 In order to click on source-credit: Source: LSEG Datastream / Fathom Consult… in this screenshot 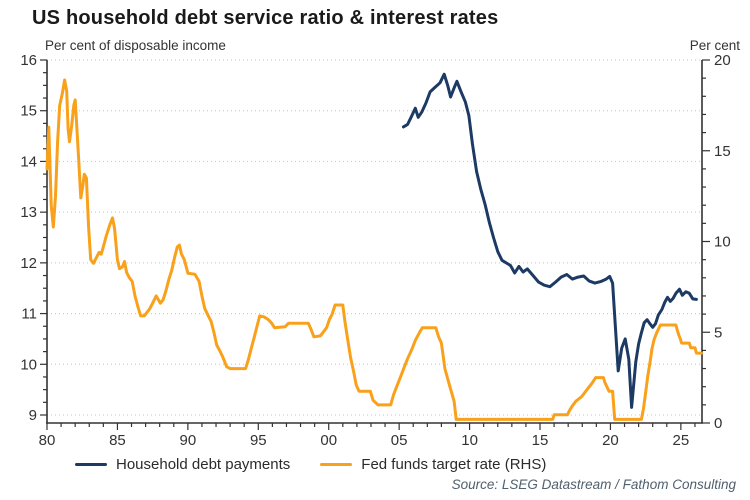, I will do `click(593, 484)`.